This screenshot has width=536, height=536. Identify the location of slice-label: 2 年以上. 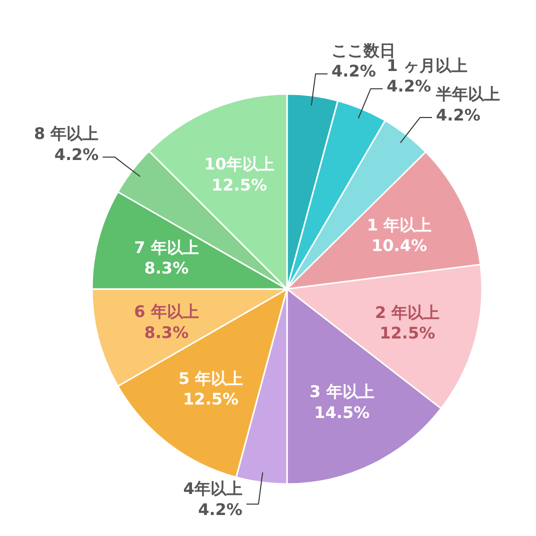
(407, 312).